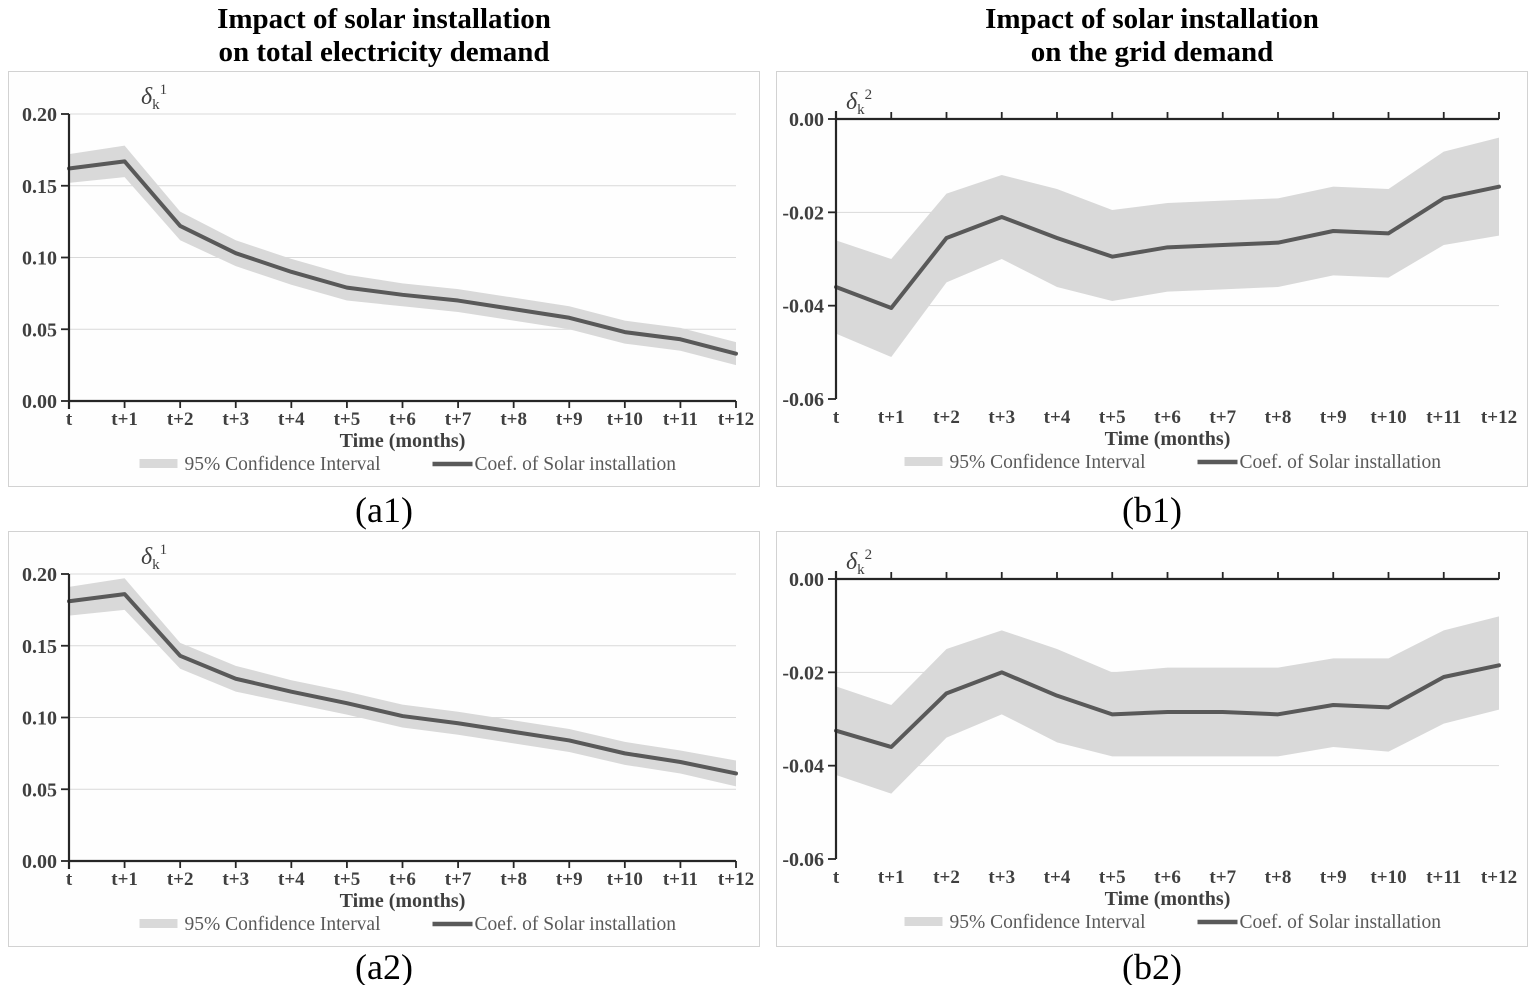 The height and width of the screenshot is (985, 1536). I want to click on title-line-2: on the grid demand, so click(1152, 52).